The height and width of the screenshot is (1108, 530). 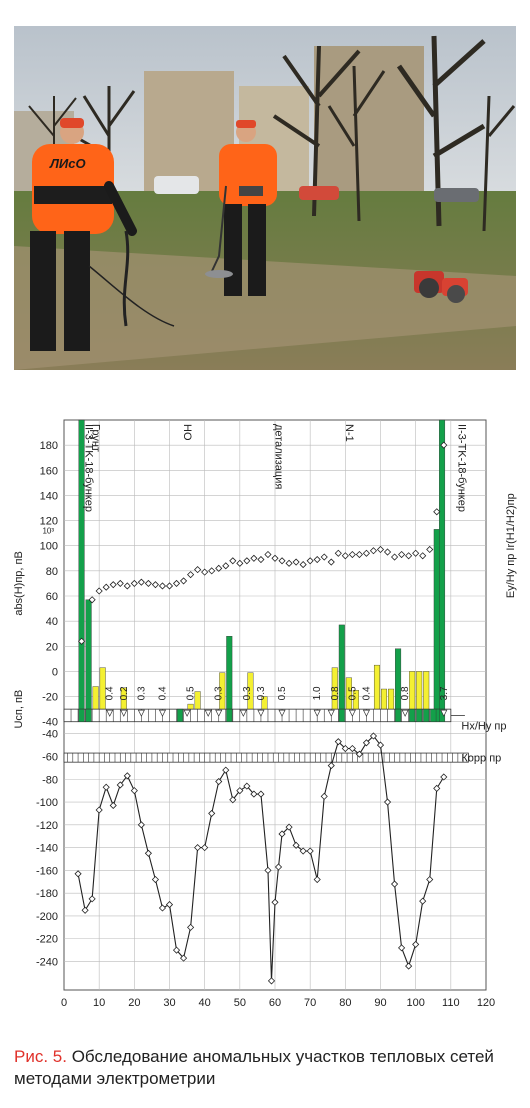 I want to click on x-tick-label: 120, so click(x=486, y=1003).